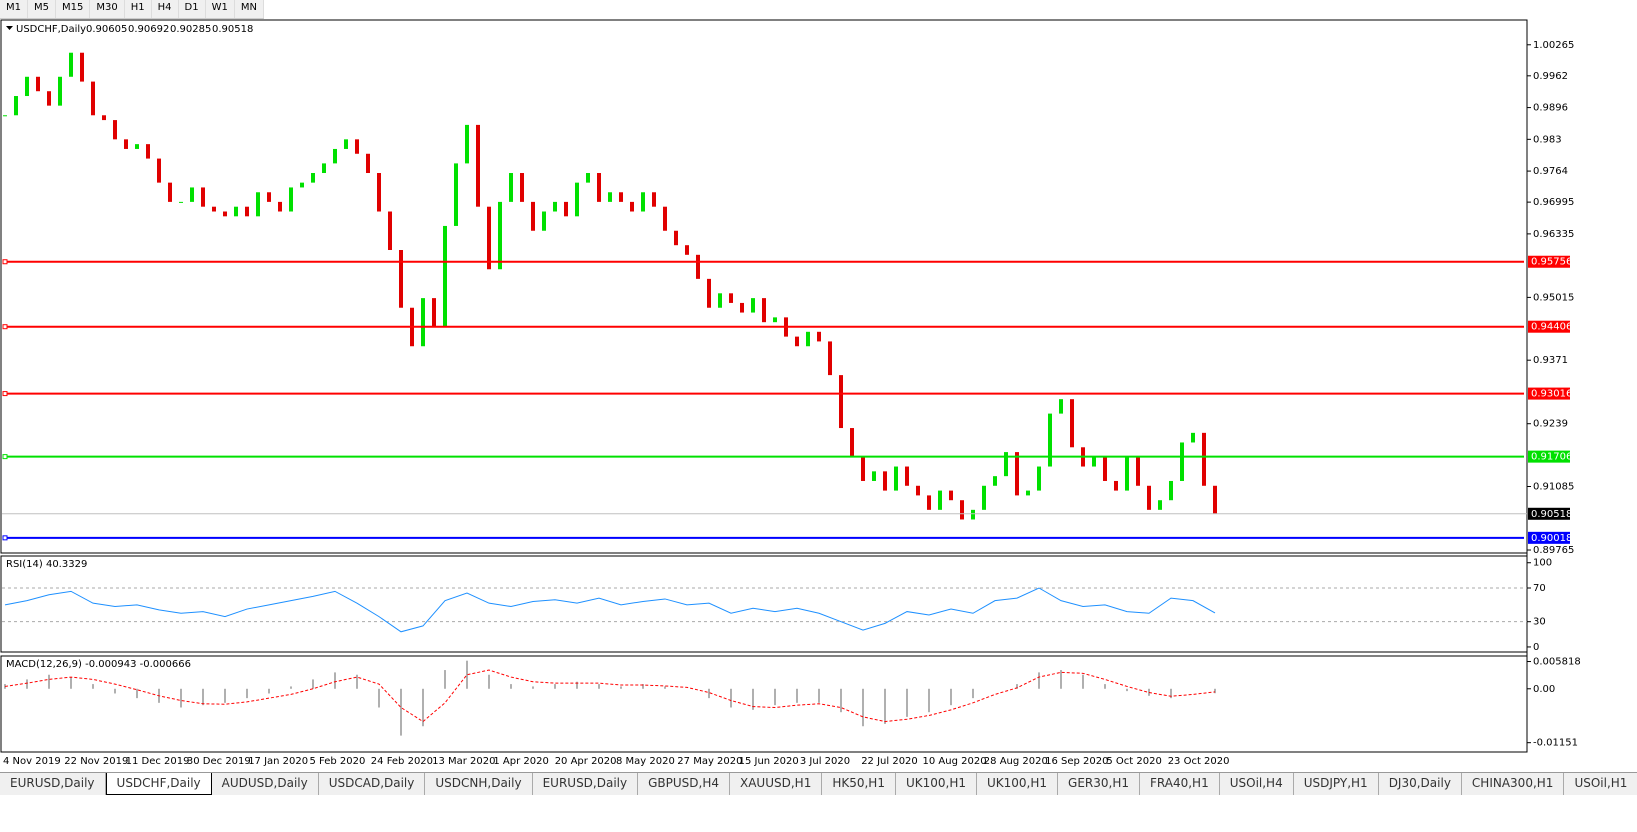 Image resolution: width=1637 pixels, height=832 pixels. Describe the element at coordinates (232, 29) in the screenshot. I see `ohlc-value: 0.90518` at that location.